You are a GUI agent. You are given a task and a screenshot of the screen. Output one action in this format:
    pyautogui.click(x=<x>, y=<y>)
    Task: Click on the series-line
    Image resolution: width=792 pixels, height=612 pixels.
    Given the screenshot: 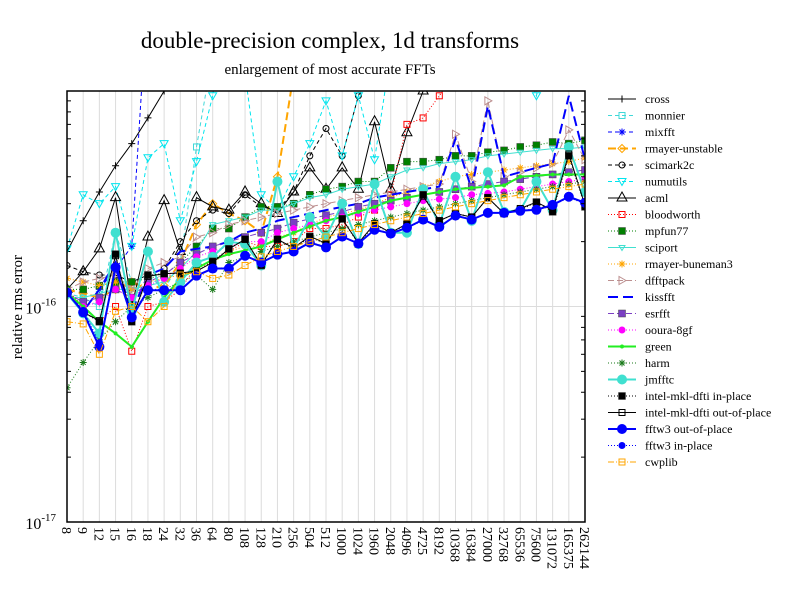 What is the action you would take?
    pyautogui.click(x=214, y=187)
    